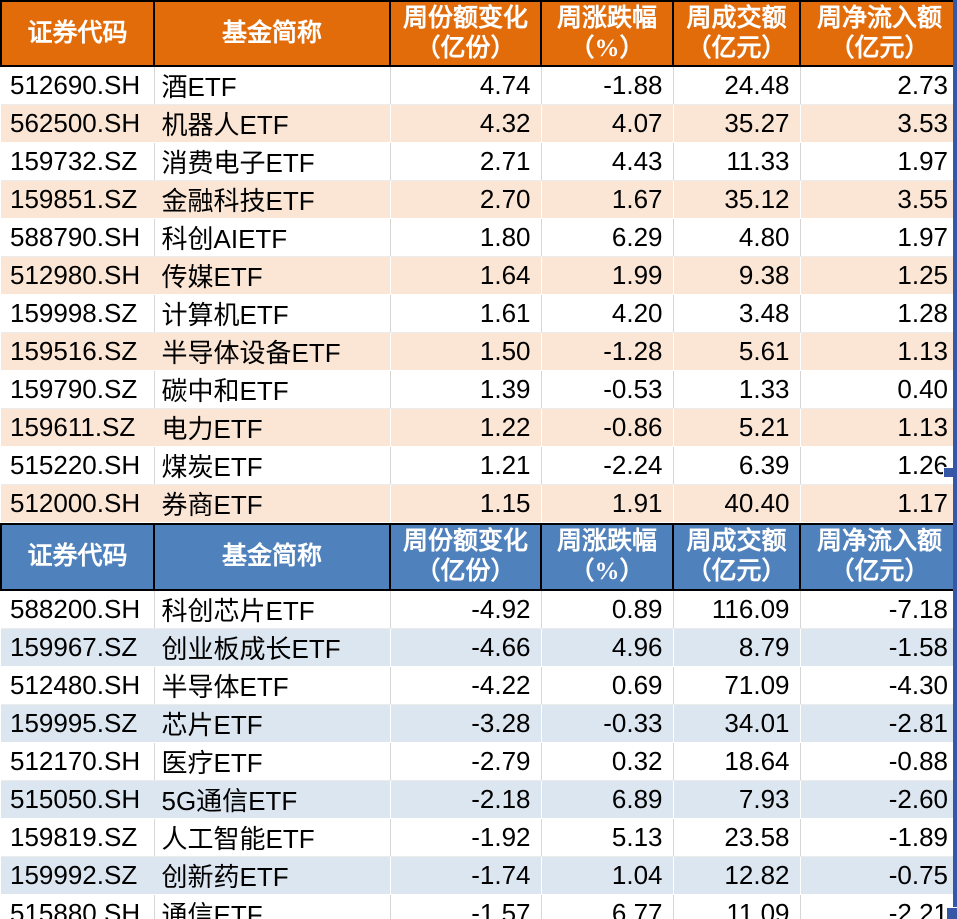 Image resolution: width=957 pixels, height=919 pixels. What do you see at coordinates (272, 465) in the screenshot?
I see `cell-fund-name: 煤炭ETF` at bounding box center [272, 465].